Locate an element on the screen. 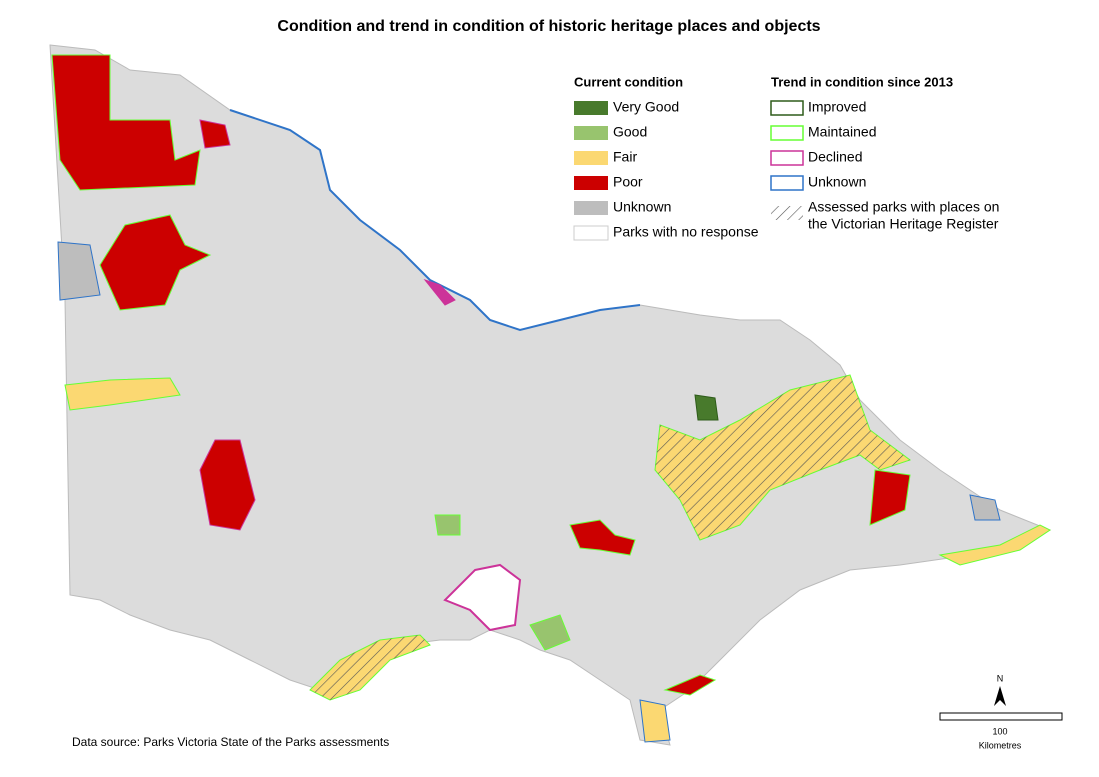  legend-label: Improved is located at coordinates (837, 107).